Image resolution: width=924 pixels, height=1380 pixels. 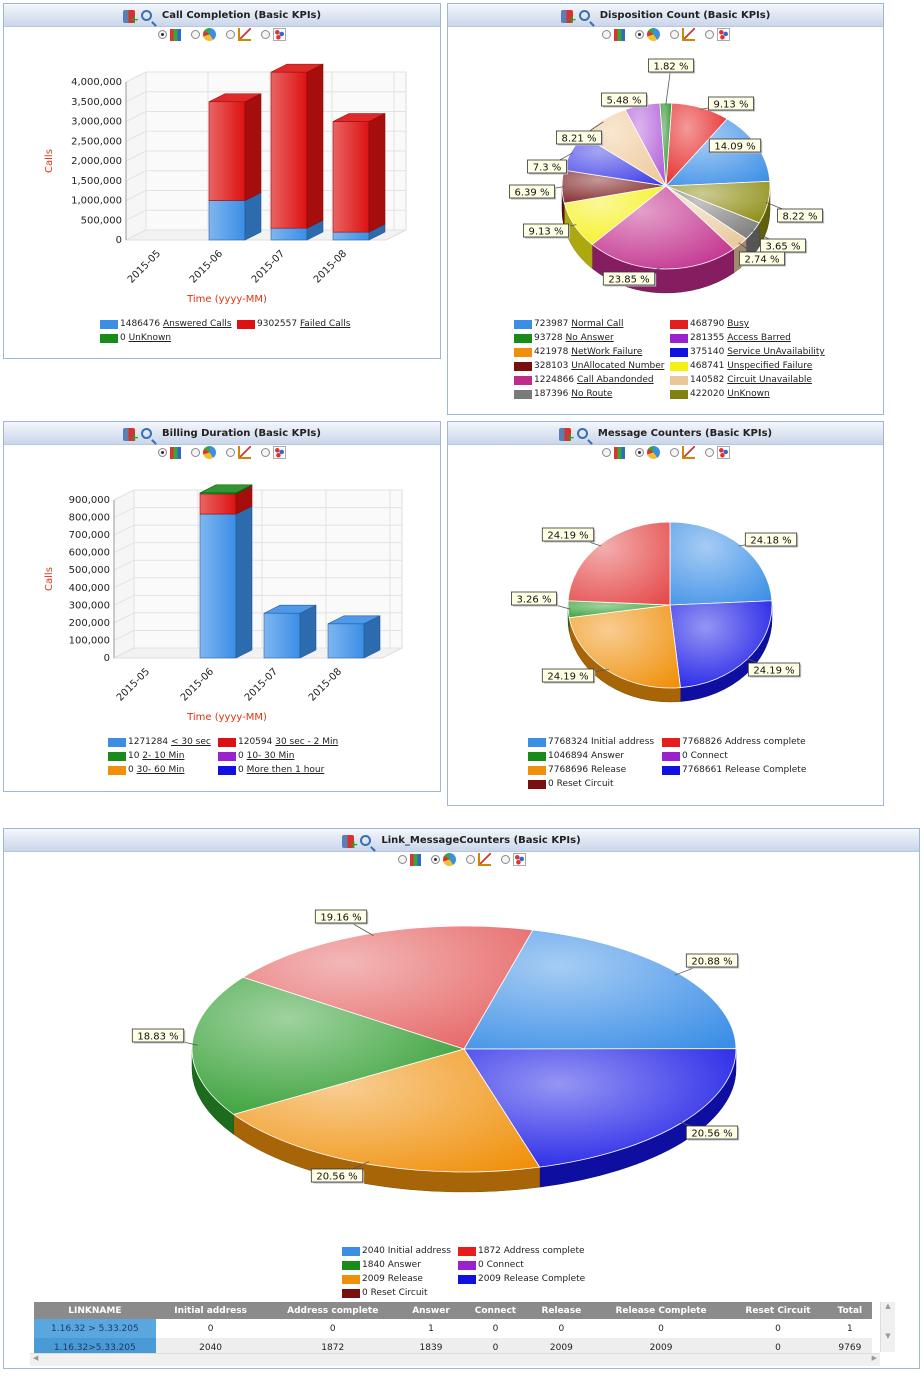 I want to click on legend-label: 10- 30 Min, so click(x=270, y=756).